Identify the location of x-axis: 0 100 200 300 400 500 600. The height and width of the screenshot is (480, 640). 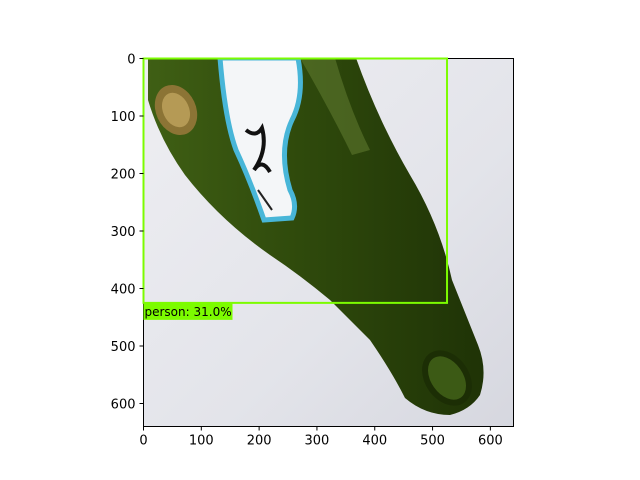
(321, 437).